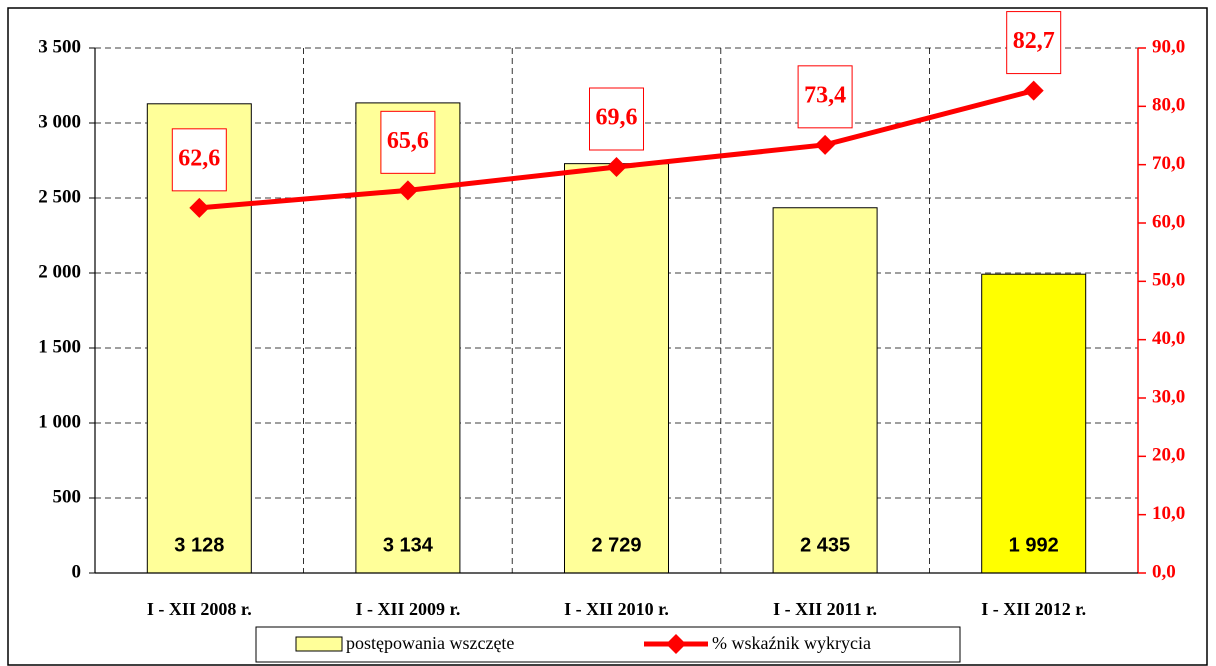 The height and width of the screenshot is (666, 1216). What do you see at coordinates (407, 609) in the screenshot?
I see `x-tick-label: I - XII 2009 r.` at bounding box center [407, 609].